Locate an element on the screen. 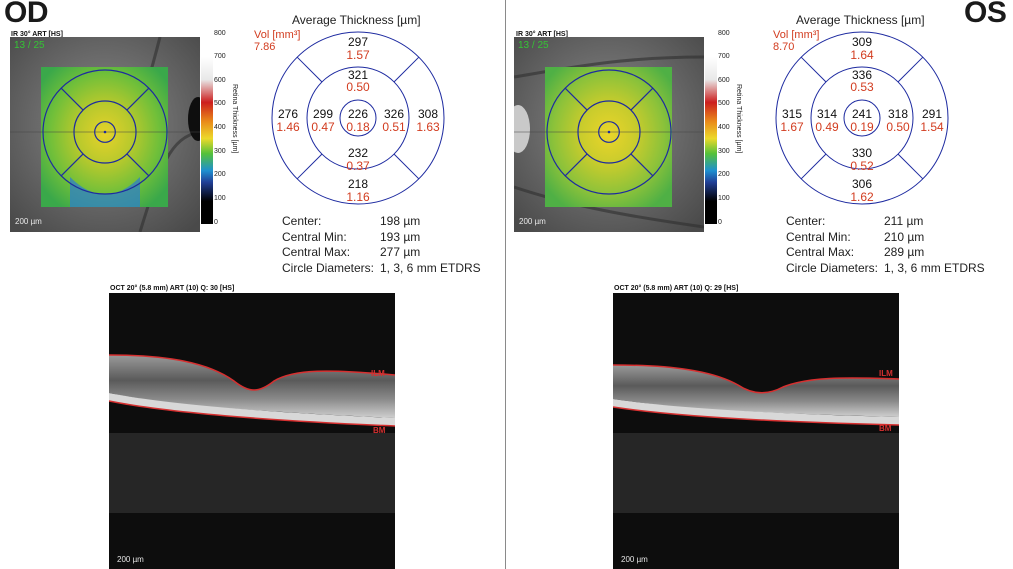  sector-thickness: 276 is located at coordinates (288, 114).